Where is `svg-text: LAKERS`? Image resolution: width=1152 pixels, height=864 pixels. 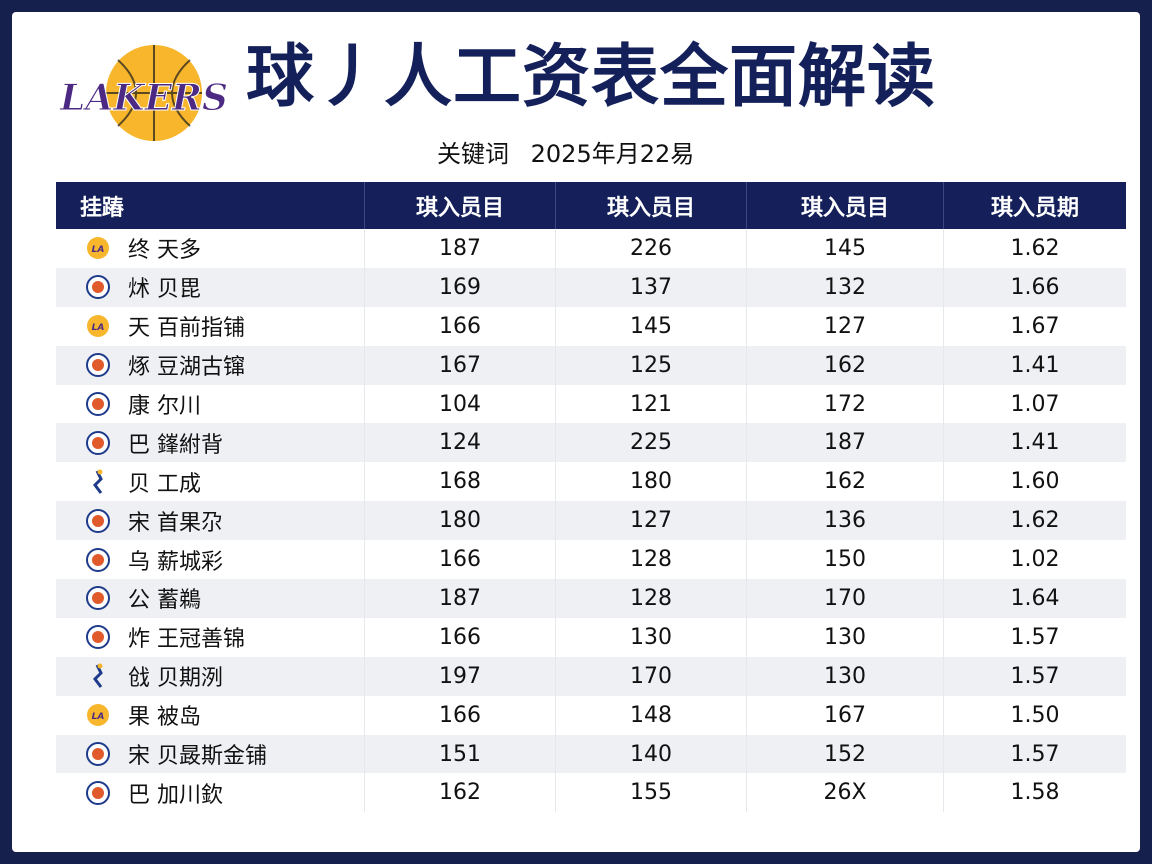
svg-text: LAKERS is located at coordinates (143, 98).